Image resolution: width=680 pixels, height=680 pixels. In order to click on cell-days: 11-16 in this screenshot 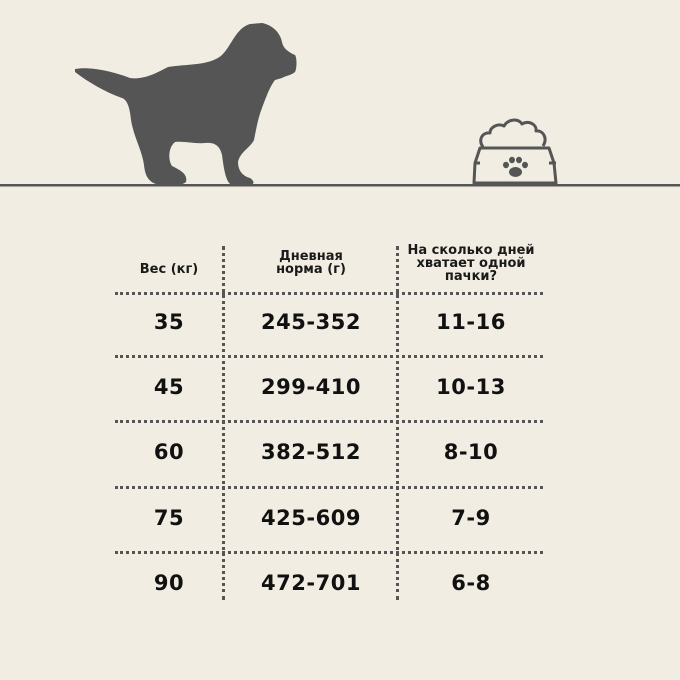, I will do `click(471, 322)`.